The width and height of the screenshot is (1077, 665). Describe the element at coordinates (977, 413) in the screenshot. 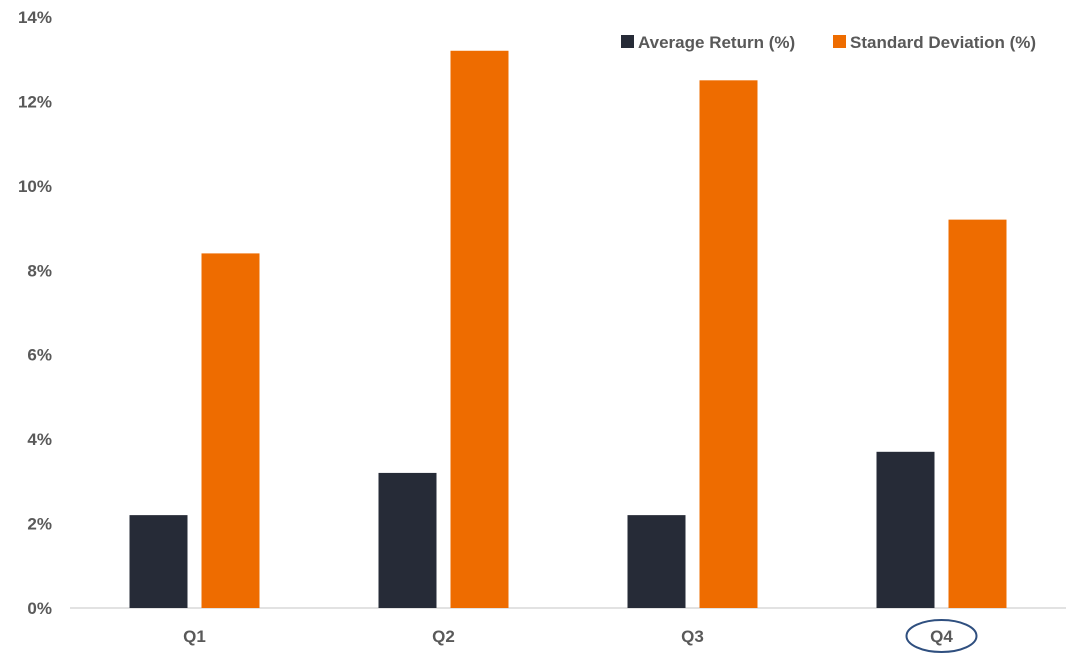

I see `bar-standard-deviation-q4` at that location.